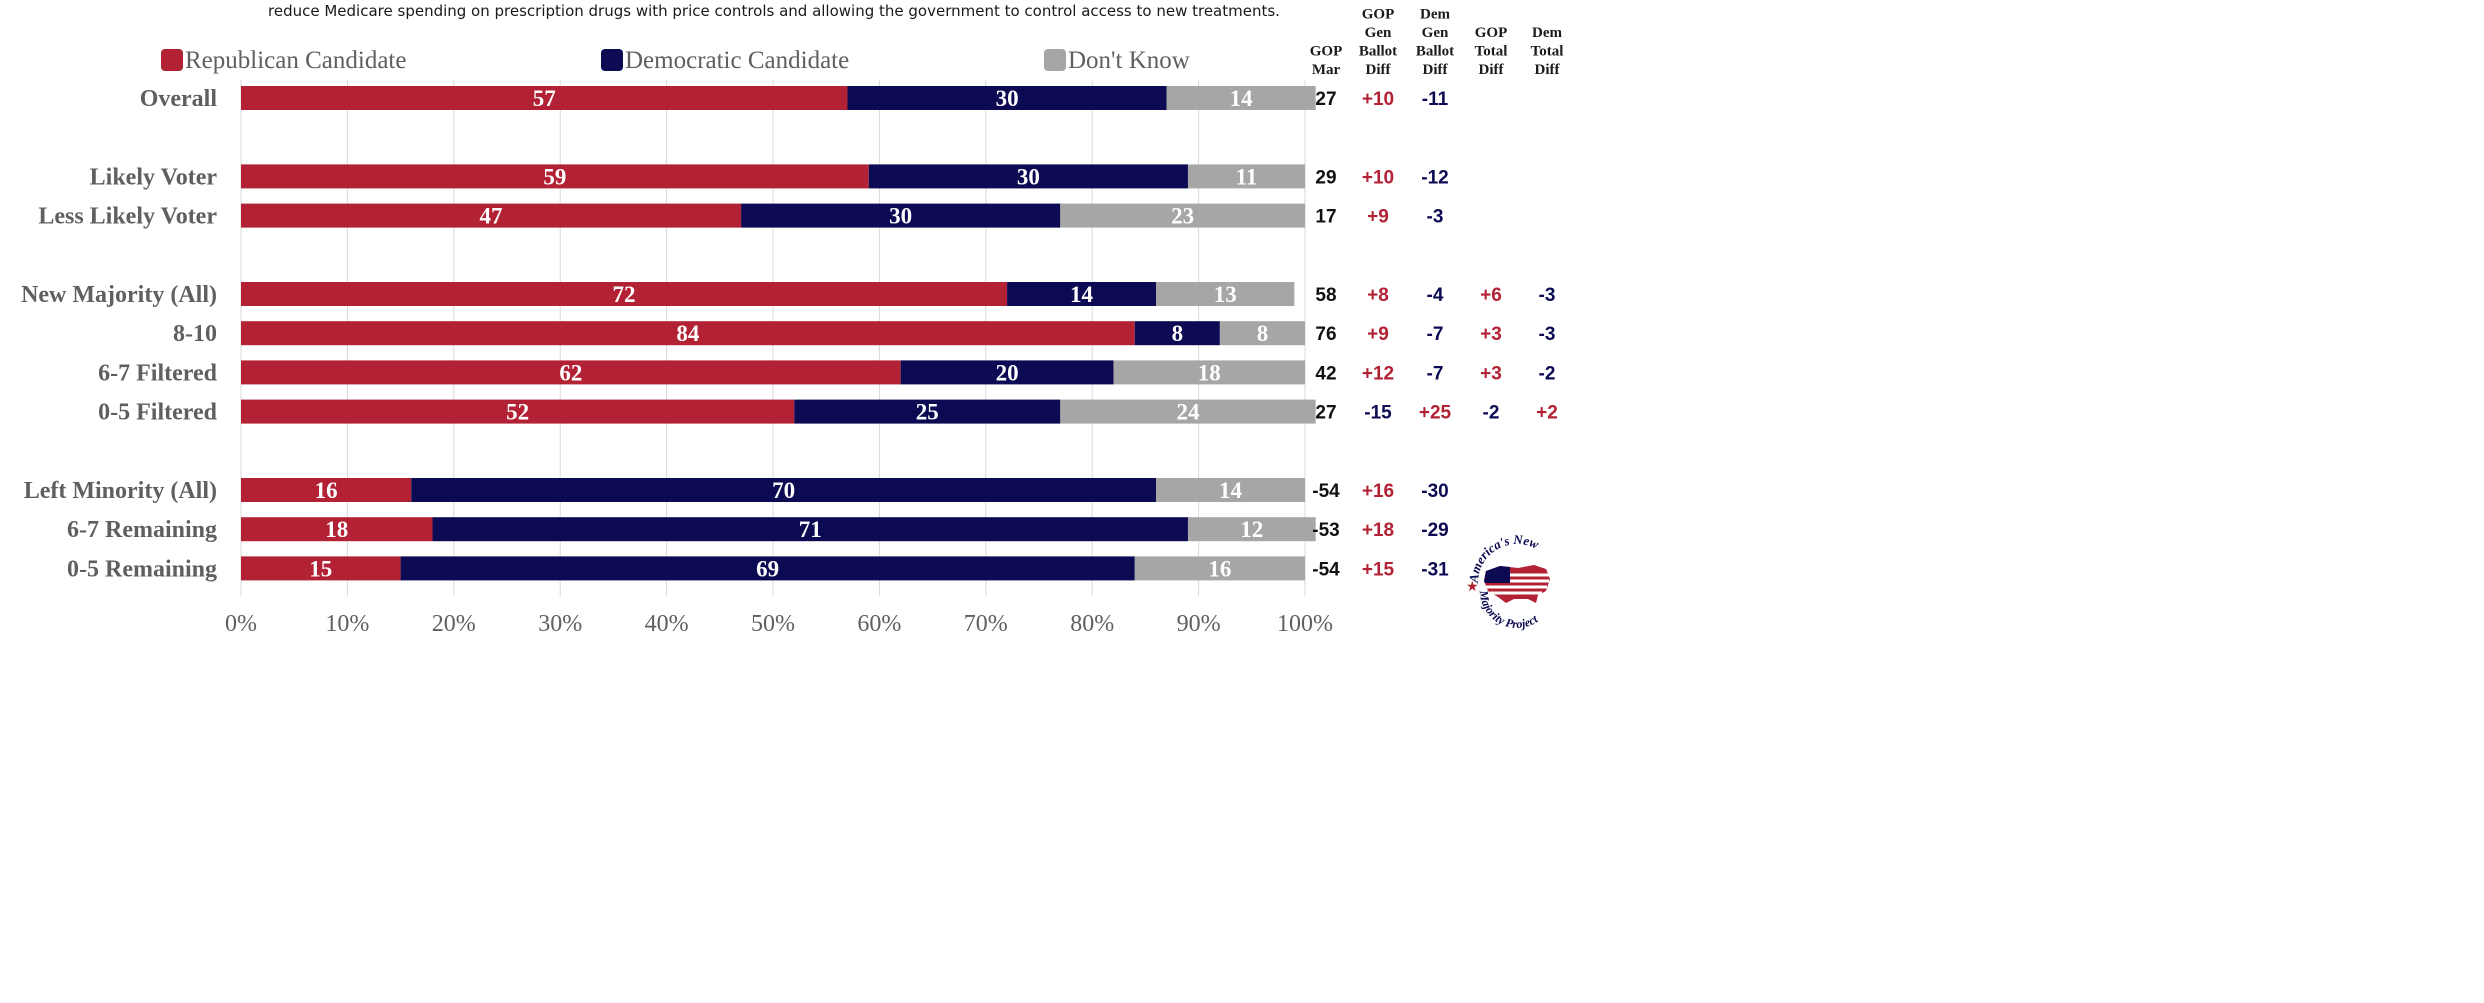 This screenshot has width=2484, height=1003. Describe the element at coordinates (1325, 295) in the screenshot. I see `side-value-gop-mar: 58` at that location.